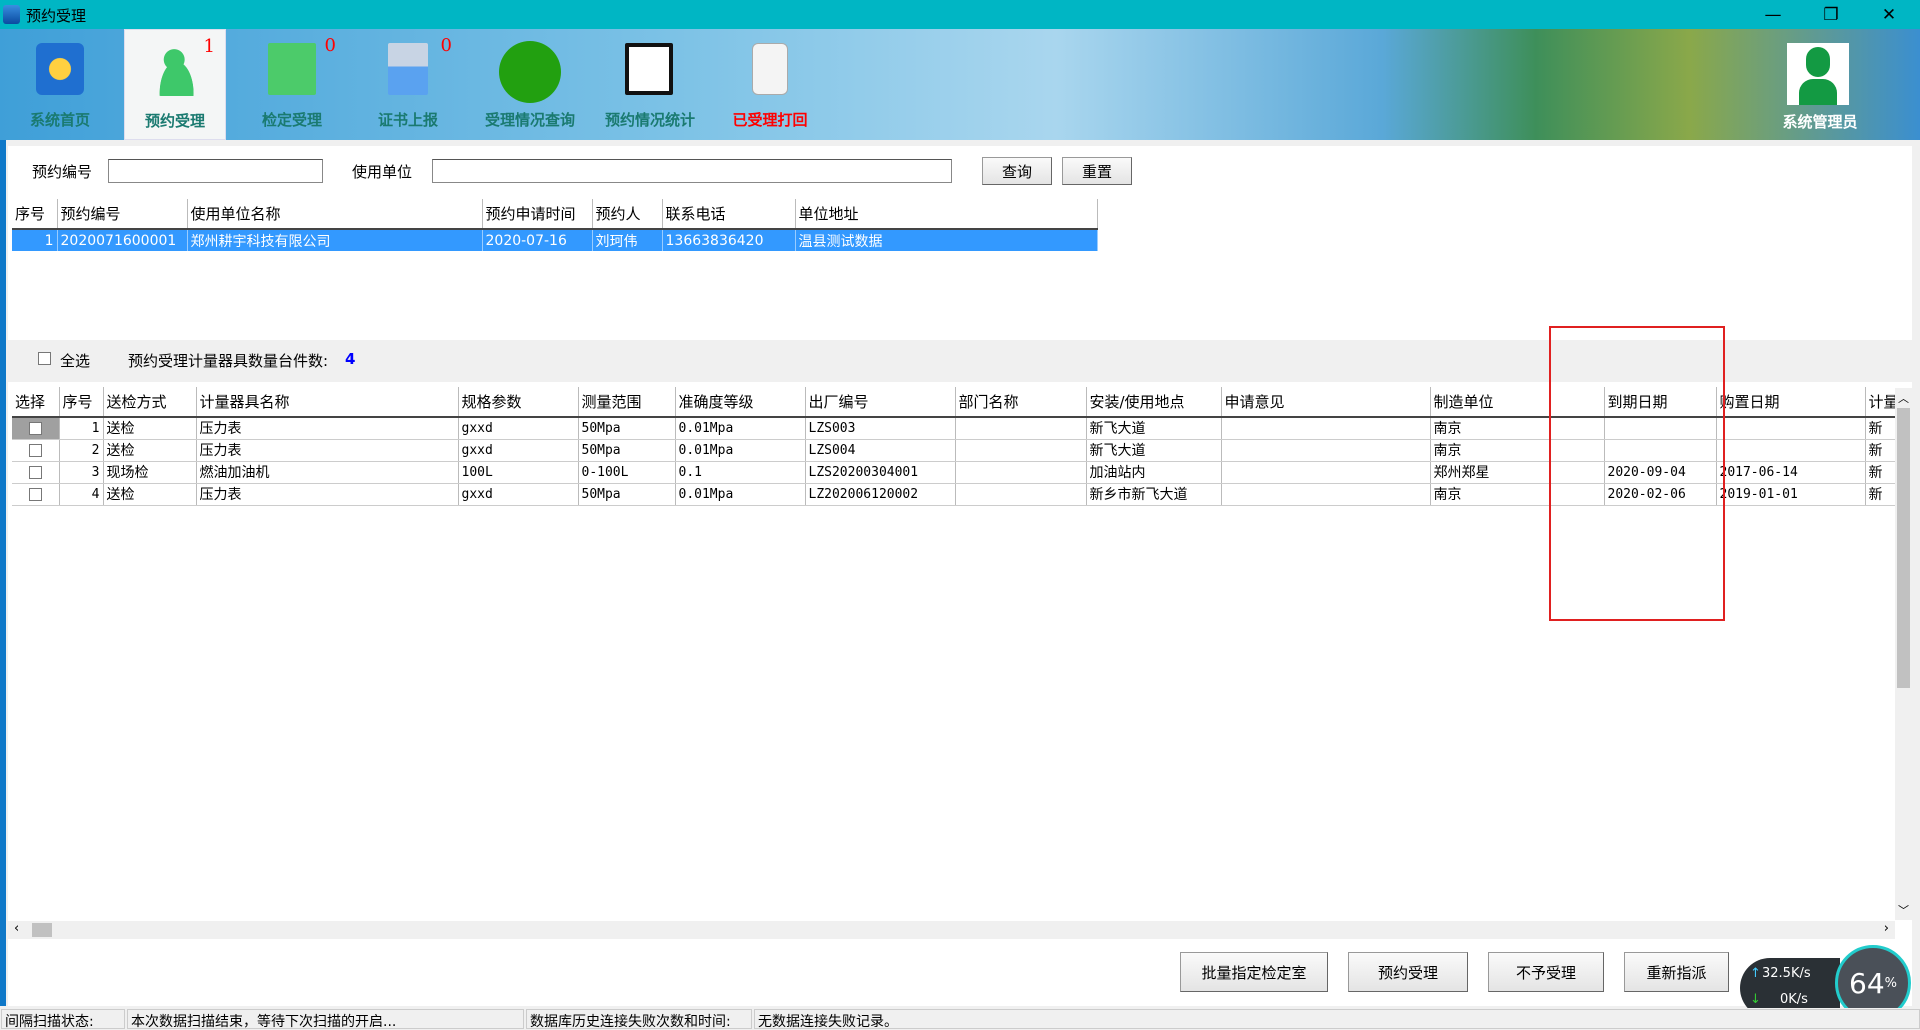 This screenshot has height=1030, width=1920. Describe the element at coordinates (530, 84) in the screenshot. I see `nav-query: 受理情况查询` at that location.